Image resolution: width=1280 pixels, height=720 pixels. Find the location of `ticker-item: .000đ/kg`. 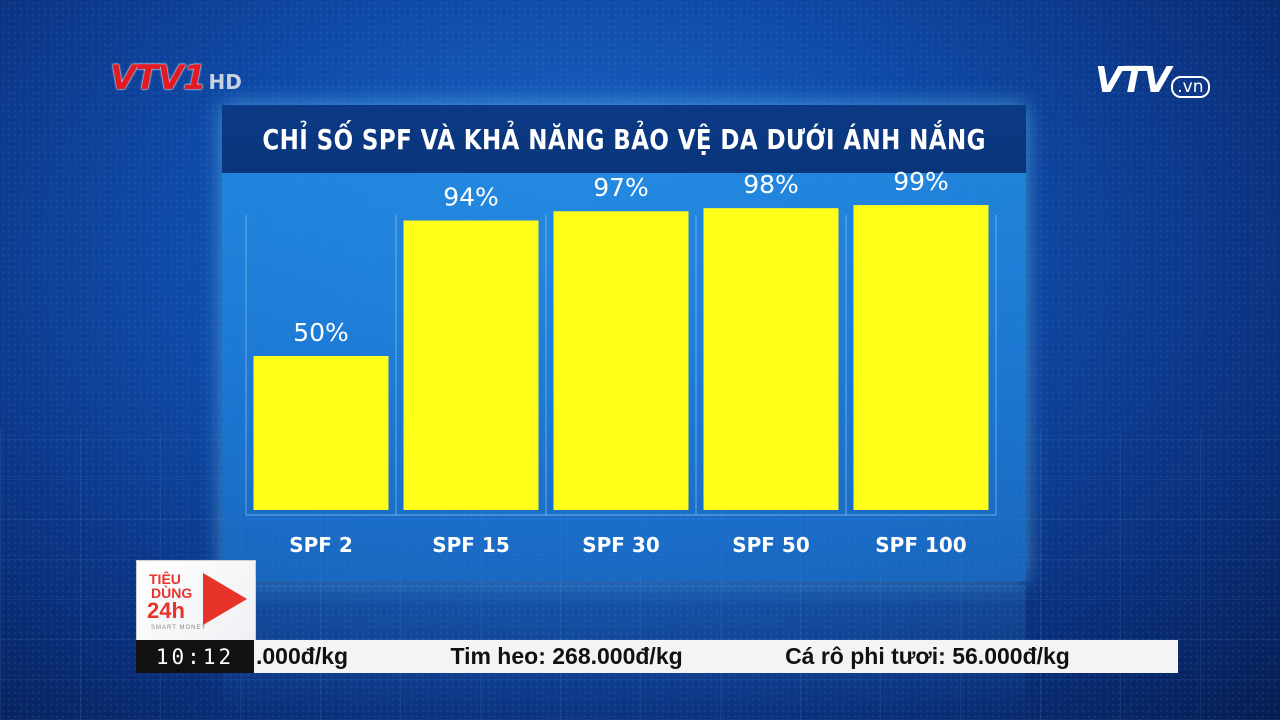

ticker-item: .000đ/kg is located at coordinates (302, 656).